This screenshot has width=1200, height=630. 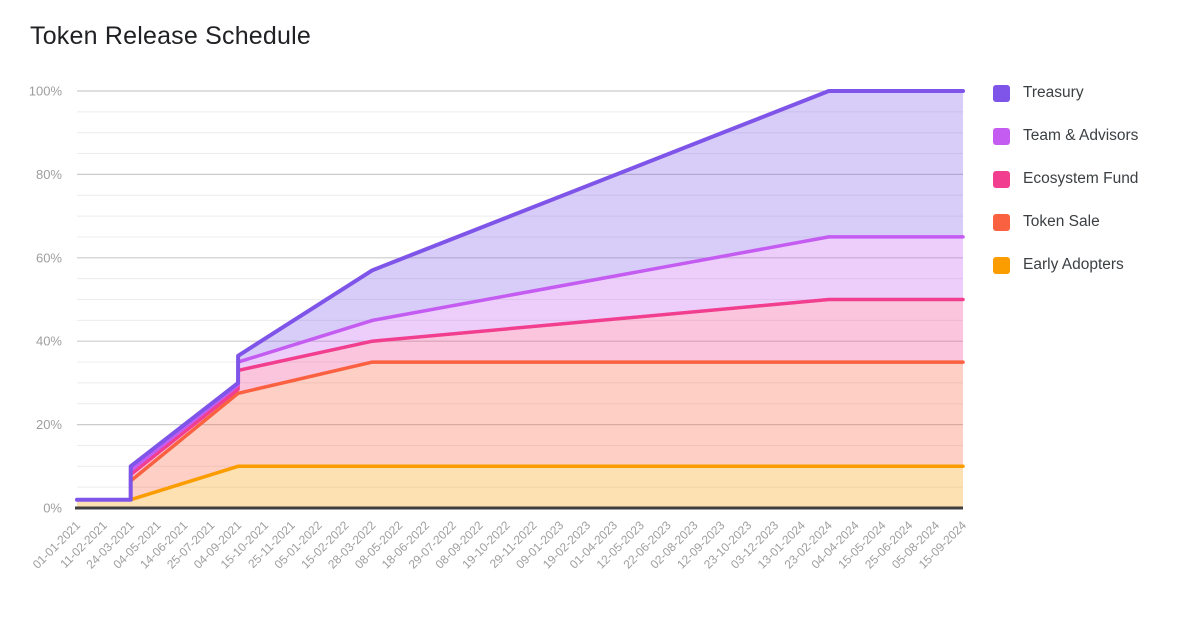 I want to click on svg-text: 100%, so click(x=46, y=91).